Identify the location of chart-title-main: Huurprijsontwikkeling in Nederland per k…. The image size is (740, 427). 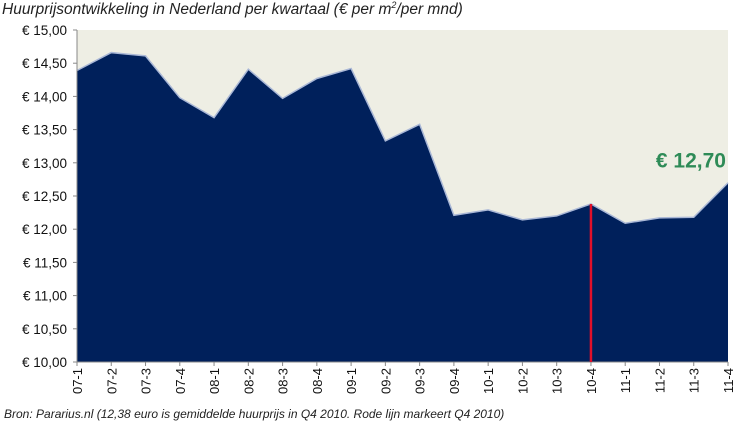
(197, 10).